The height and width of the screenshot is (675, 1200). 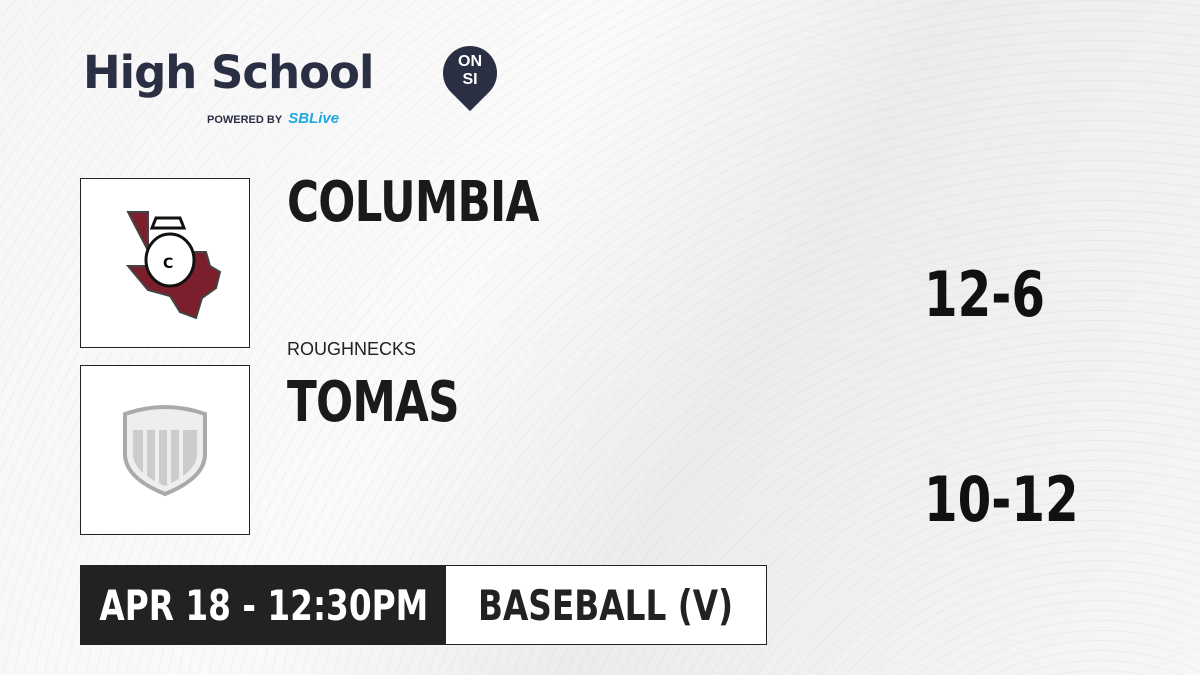 I want to click on powered-by: POWERED BY SBLive, so click(x=273, y=118).